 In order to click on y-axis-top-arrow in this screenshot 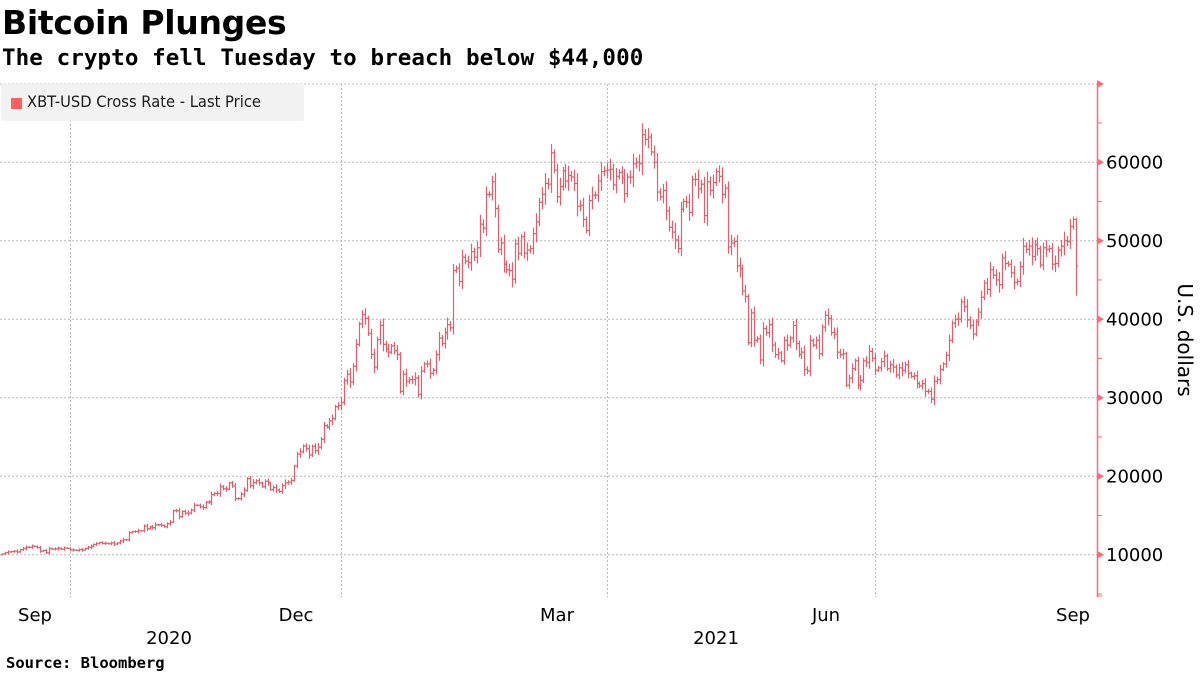, I will do `click(1100, 84)`.